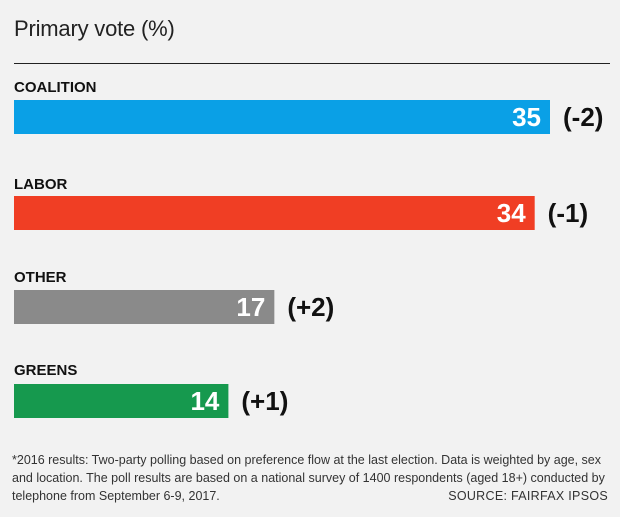 The height and width of the screenshot is (517, 620). I want to click on category-label-greens: GREENS, so click(45, 370).